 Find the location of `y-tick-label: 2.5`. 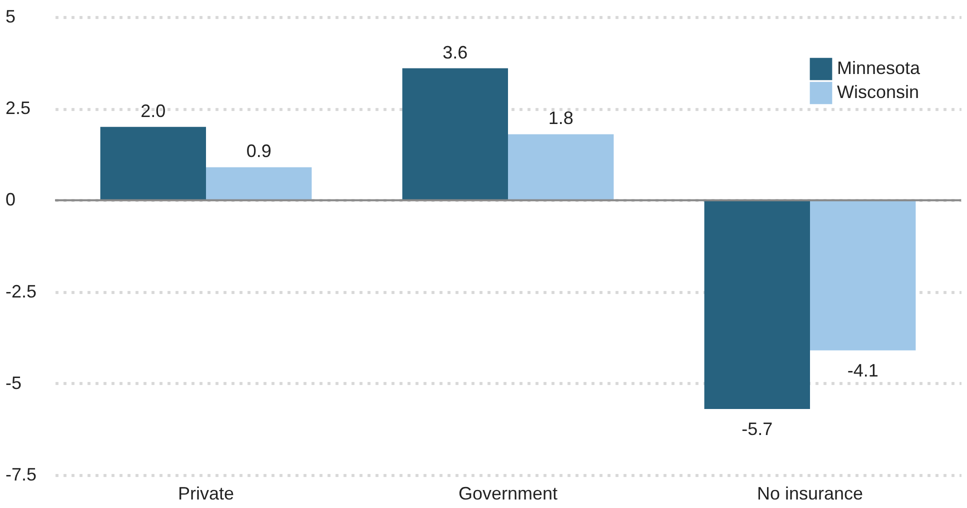

y-tick-label: 2.5 is located at coordinates (18, 108).